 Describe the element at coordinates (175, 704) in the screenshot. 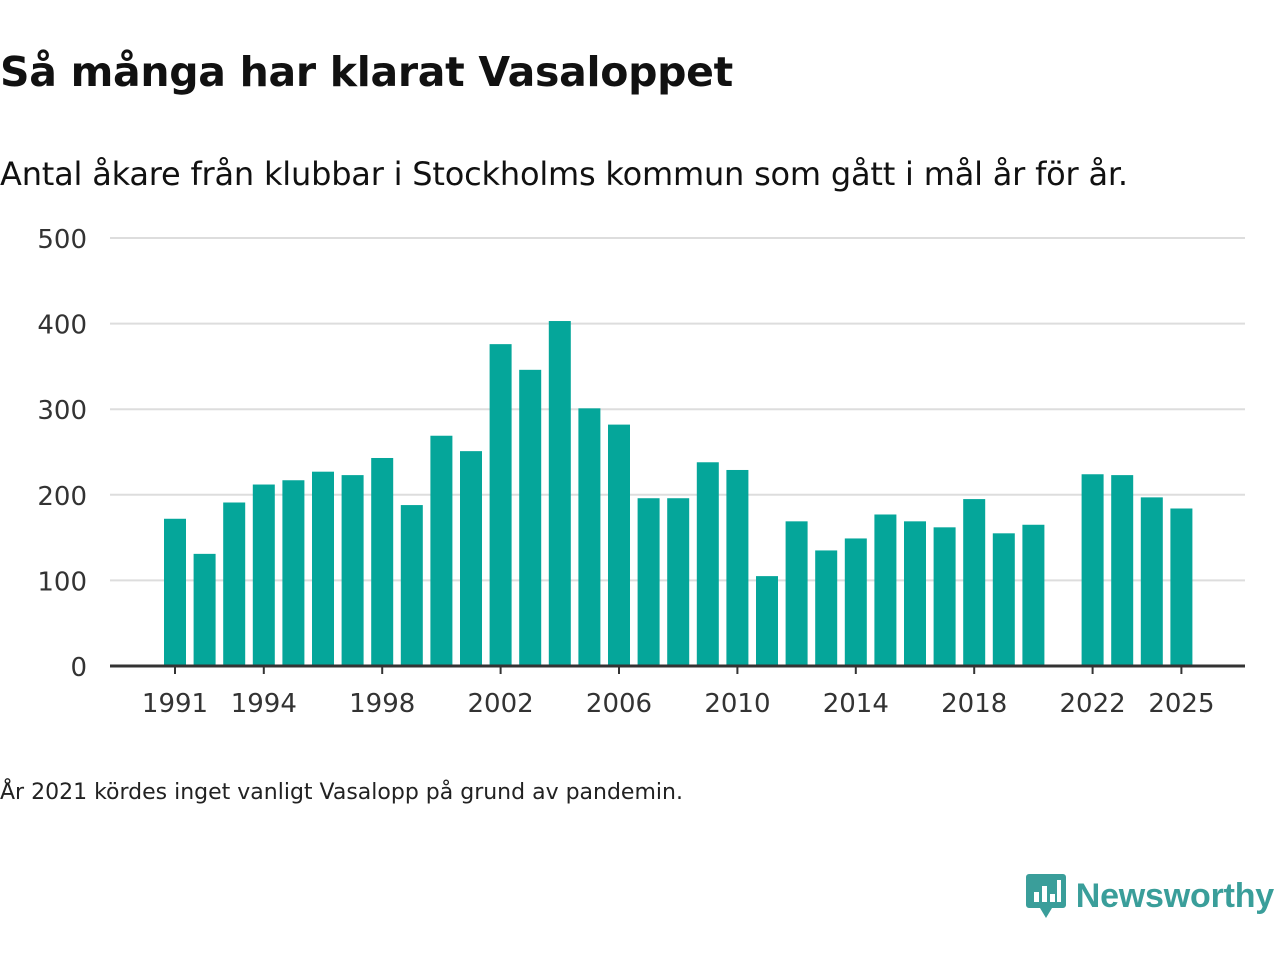

I see `x-tick-label: 1991` at that location.